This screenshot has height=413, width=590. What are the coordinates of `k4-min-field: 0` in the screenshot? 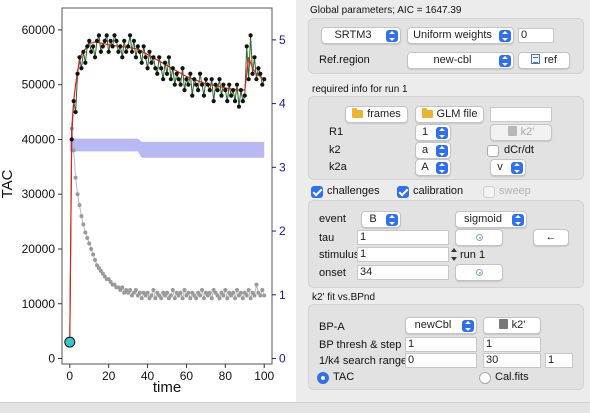 It's located at (441, 360).